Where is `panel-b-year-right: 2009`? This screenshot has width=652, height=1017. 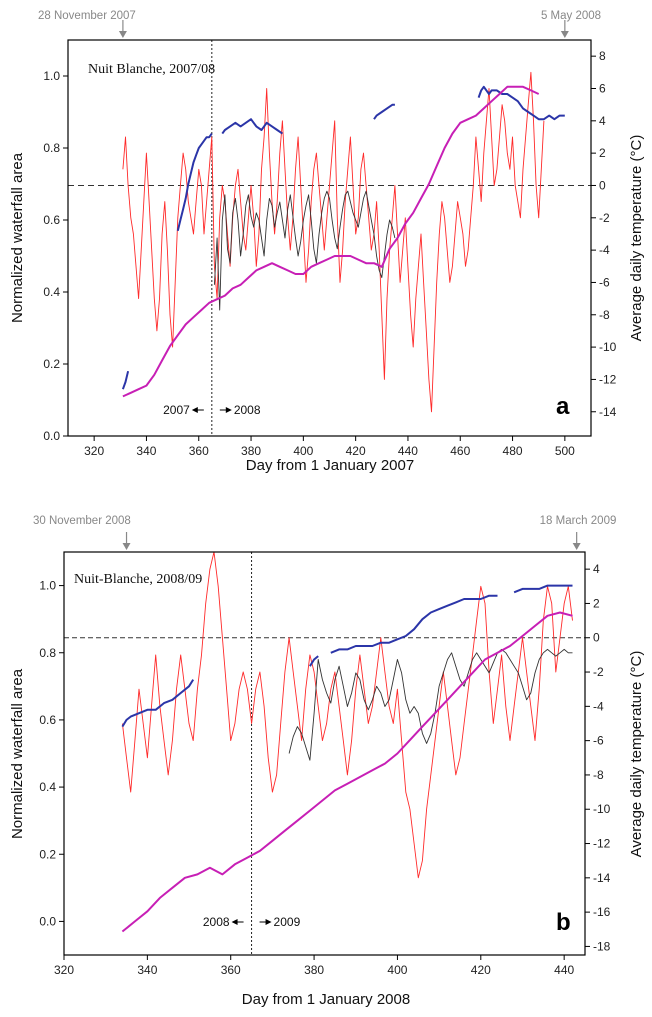
panel-b-year-right: 2009 is located at coordinates (287, 922).